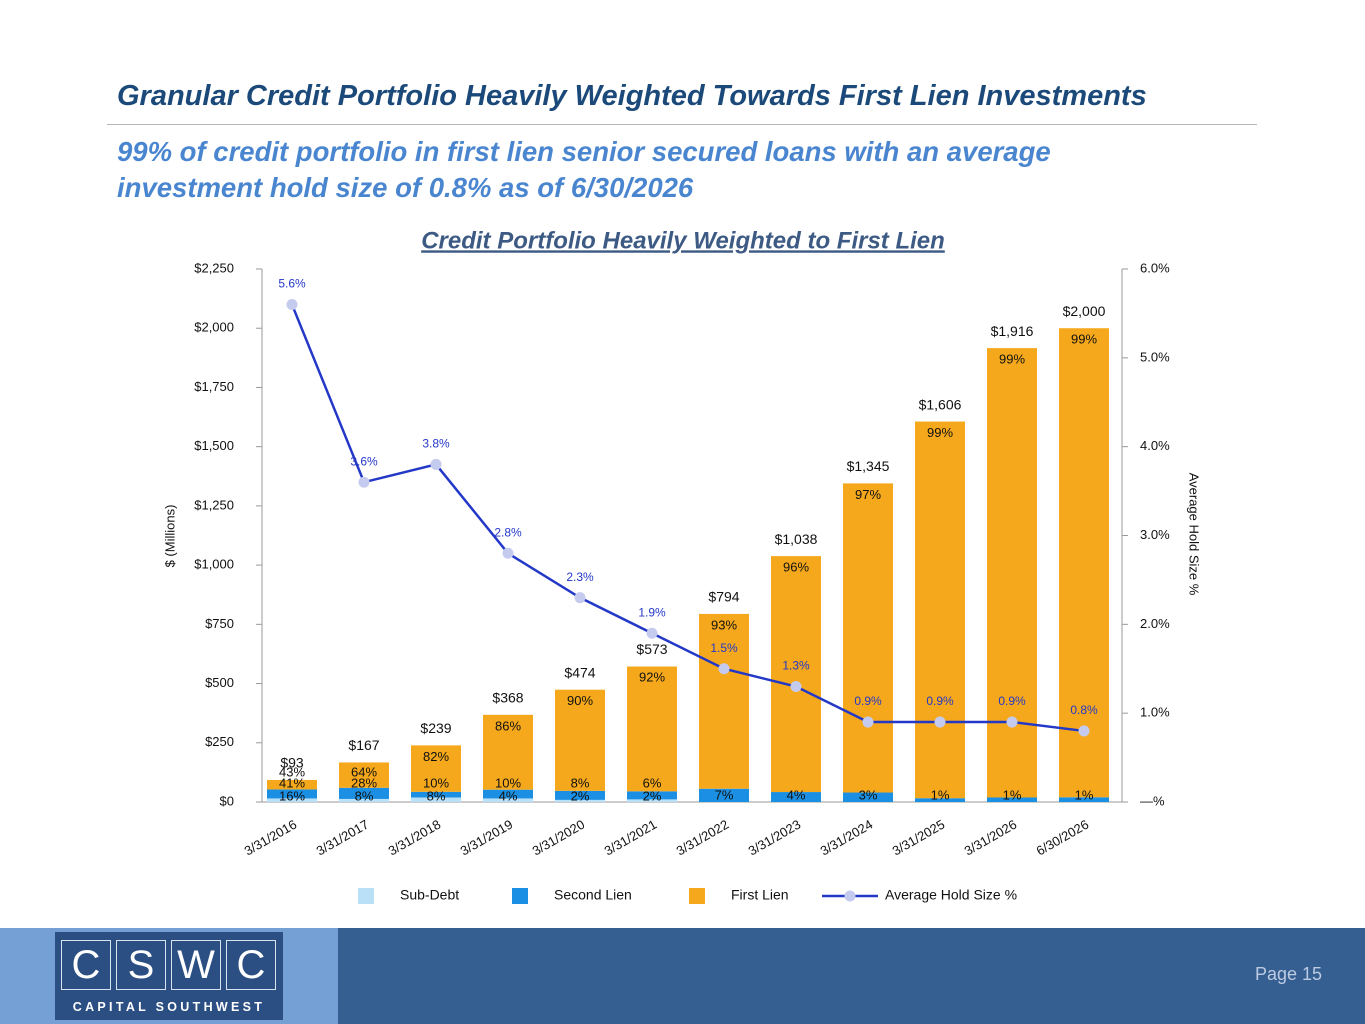  I want to click on y-tick-label: $250, so click(219, 741).